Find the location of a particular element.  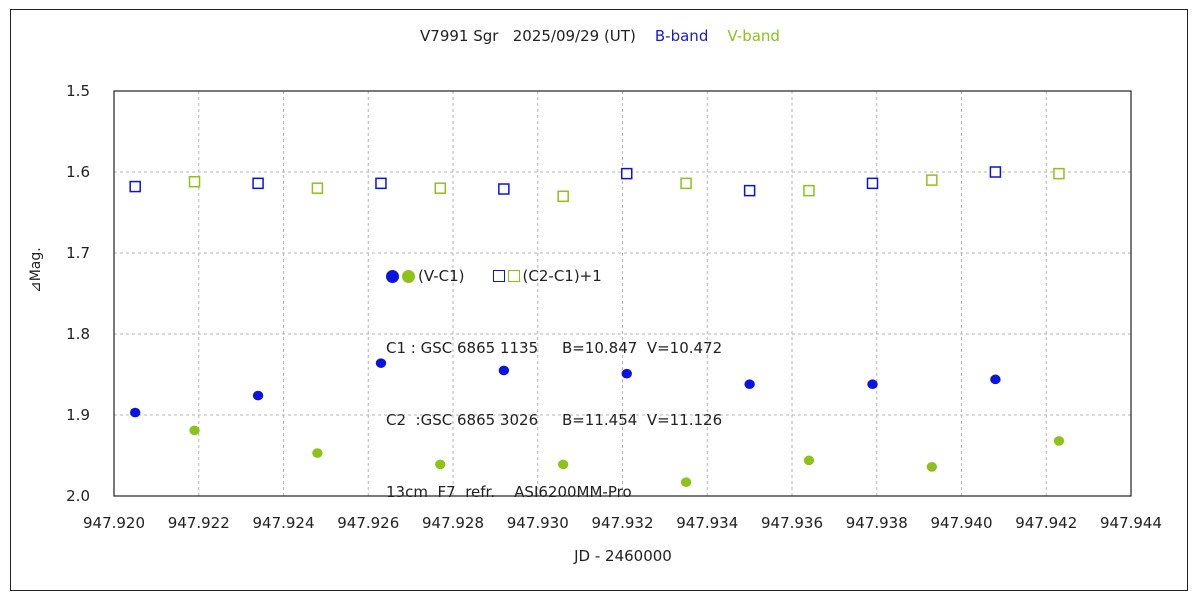

y-tick-label: 1.9 is located at coordinates (78, 415).